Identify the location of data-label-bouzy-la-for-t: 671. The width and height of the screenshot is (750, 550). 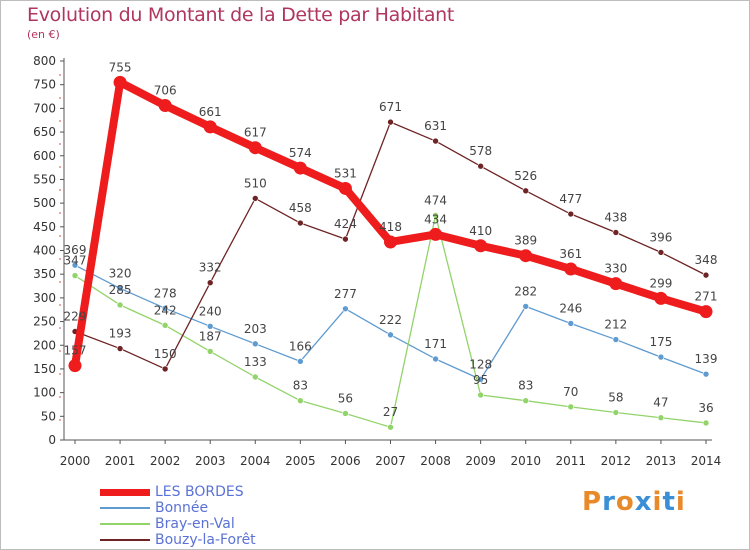
(390, 107).